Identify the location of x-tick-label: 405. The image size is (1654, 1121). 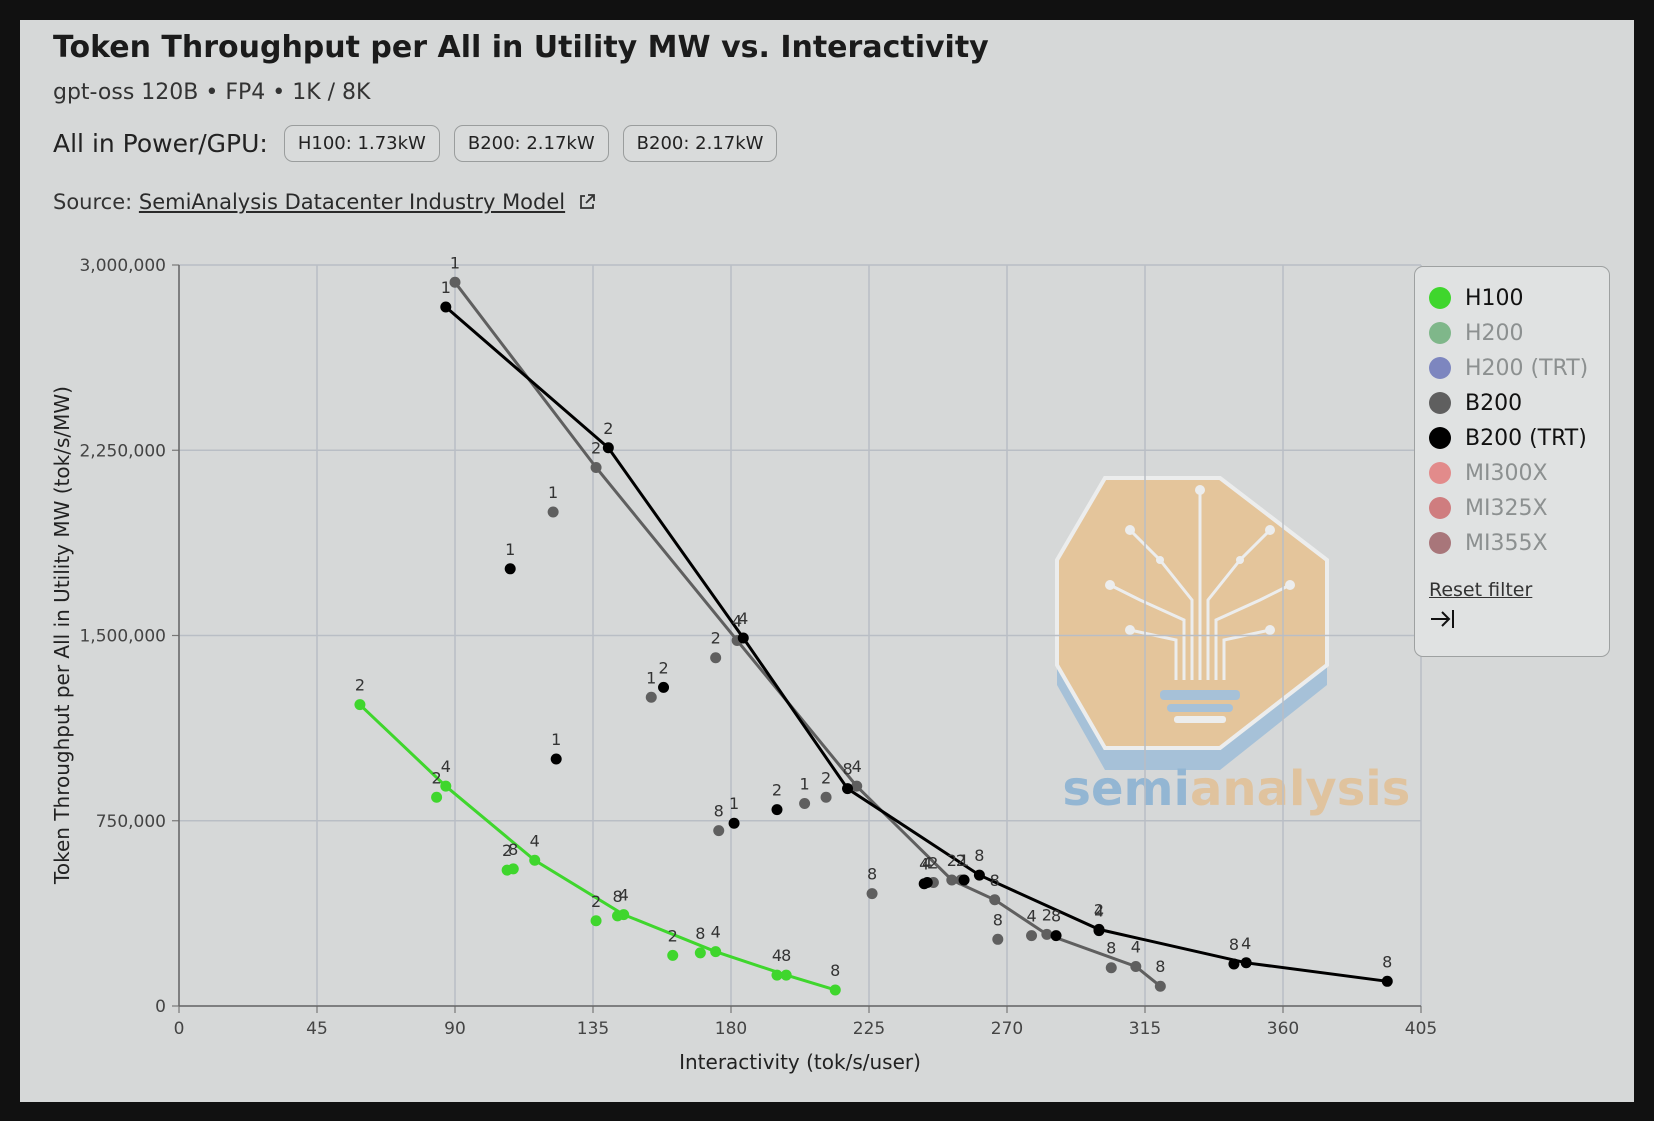
(1421, 1029).